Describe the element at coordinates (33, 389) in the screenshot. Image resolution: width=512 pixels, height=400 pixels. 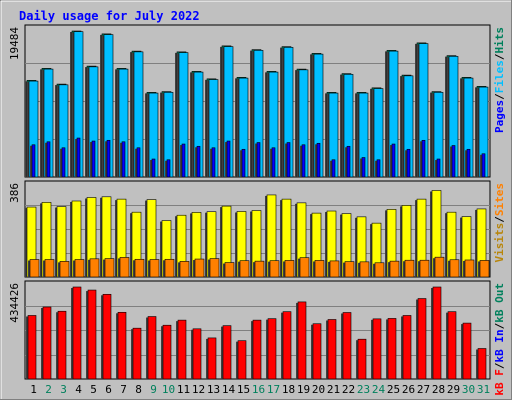
I see `x-tick-label: 1` at that location.